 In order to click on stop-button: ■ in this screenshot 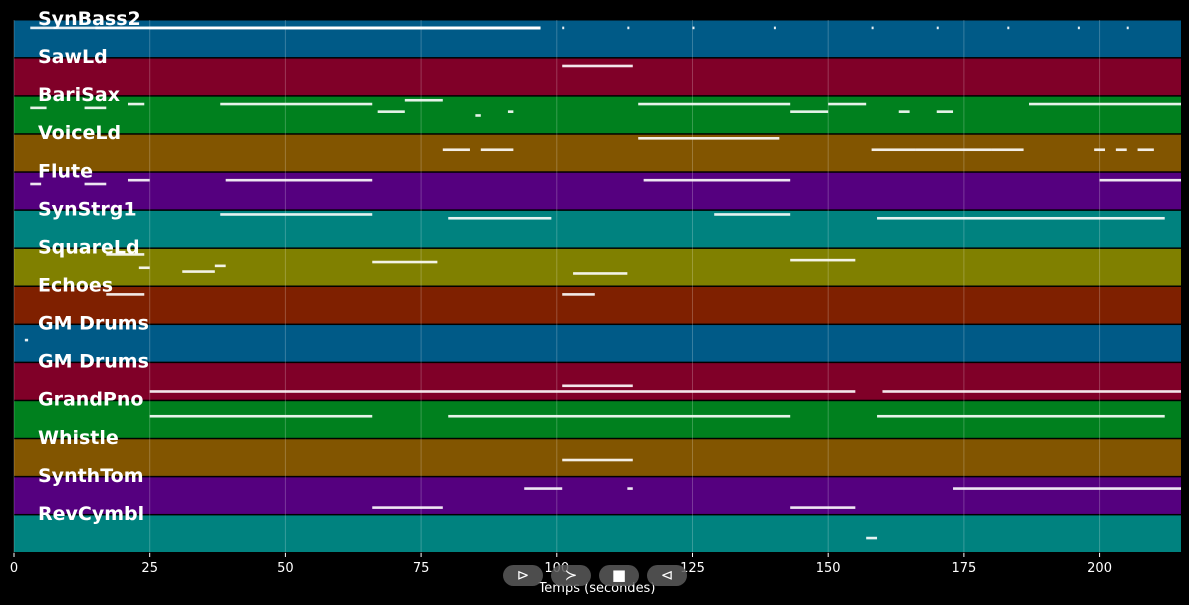, I will do `click(619, 575)`.